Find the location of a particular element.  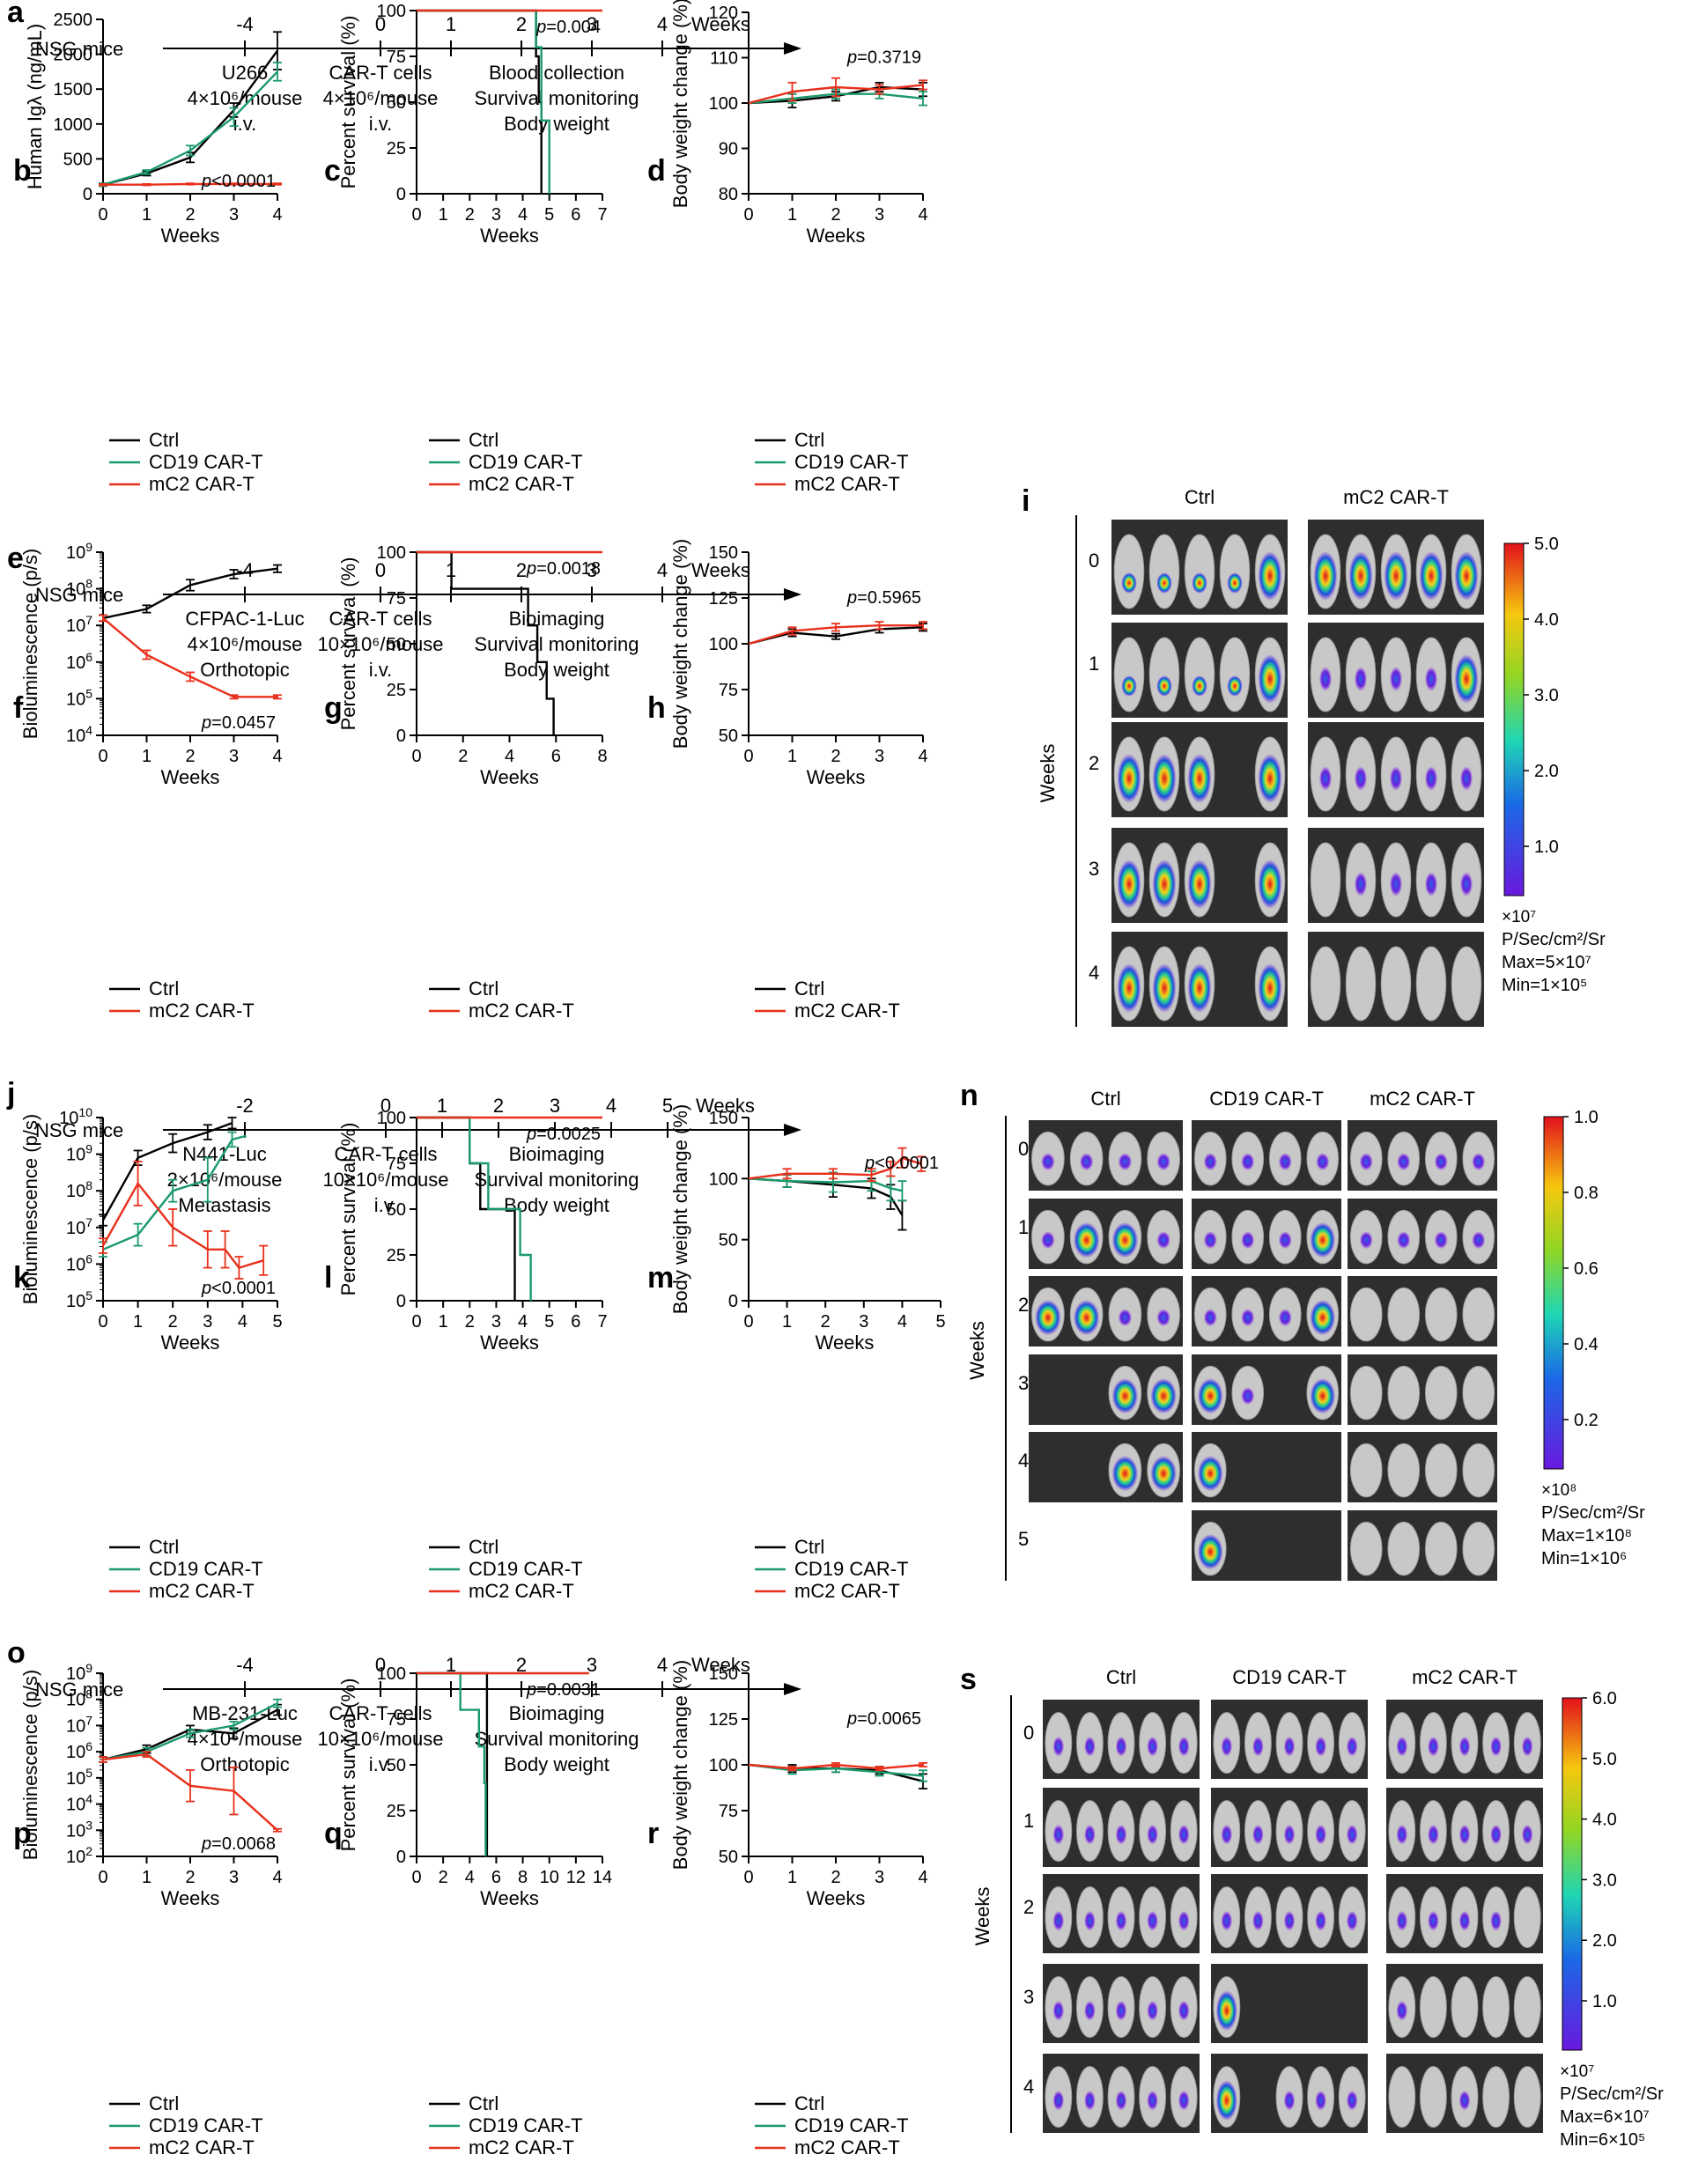

timeline-annotation: Orthotopic is located at coordinates (245, 1764).